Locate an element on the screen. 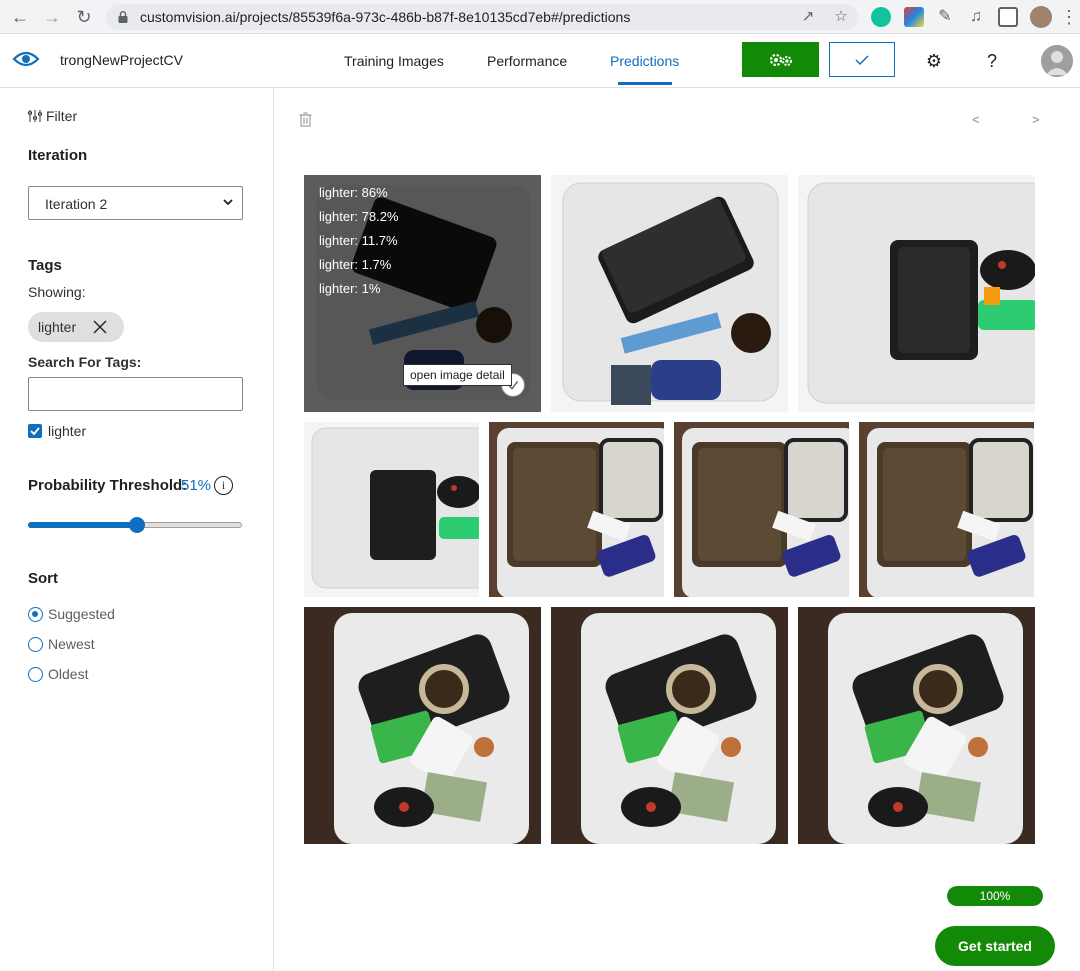 The height and width of the screenshot is (971, 1080). threshold-slider-fill is located at coordinates (82, 525).